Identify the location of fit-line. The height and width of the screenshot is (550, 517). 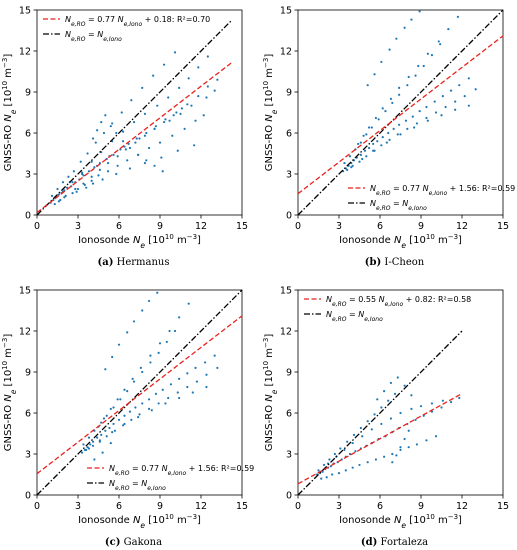
(380, 439).